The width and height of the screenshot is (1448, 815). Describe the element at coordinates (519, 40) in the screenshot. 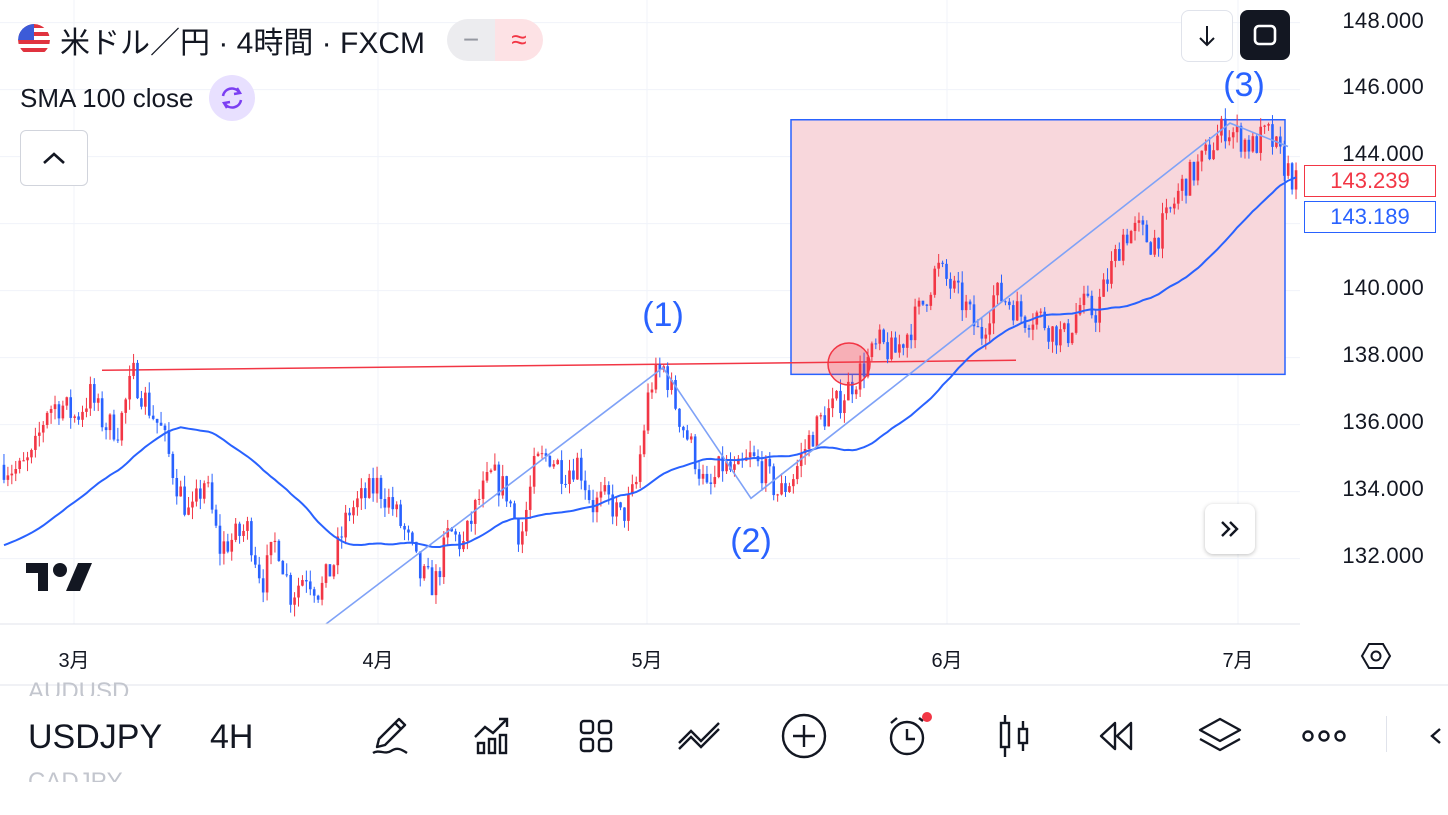

I see `wave-icon: ≈` at that location.